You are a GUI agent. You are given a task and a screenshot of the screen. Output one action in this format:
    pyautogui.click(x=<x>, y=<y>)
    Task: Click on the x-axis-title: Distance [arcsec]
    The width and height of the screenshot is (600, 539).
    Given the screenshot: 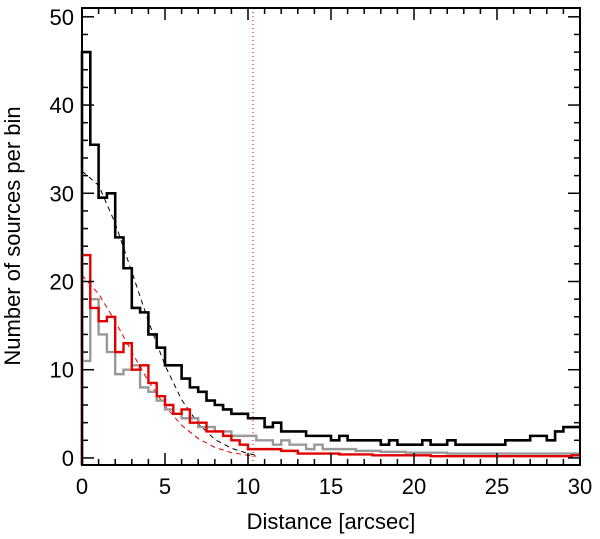 What is the action you would take?
    pyautogui.click(x=331, y=521)
    